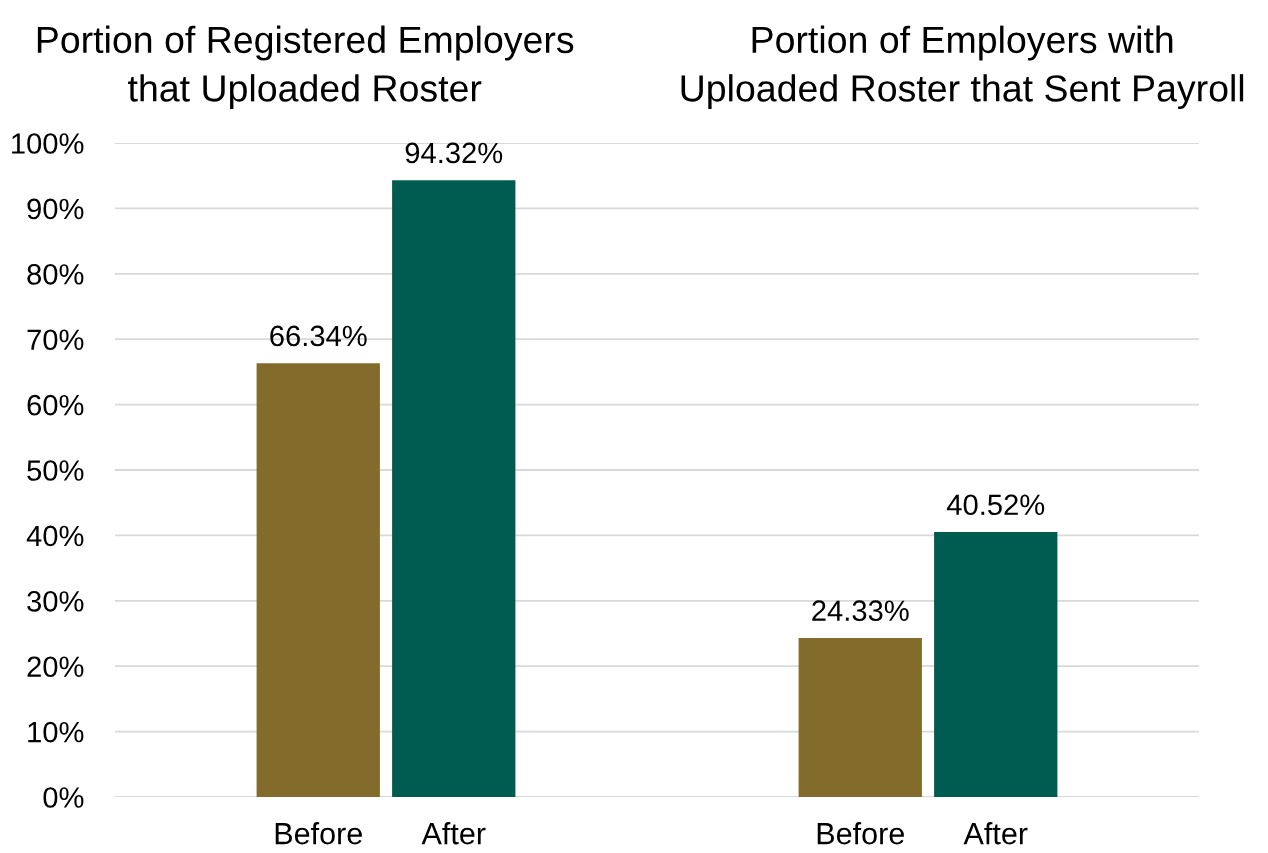  What do you see at coordinates (962, 67) in the screenshot?
I see `chart-title: Portion of Employers with Uploaded Roster that Sent Payroll` at bounding box center [962, 67].